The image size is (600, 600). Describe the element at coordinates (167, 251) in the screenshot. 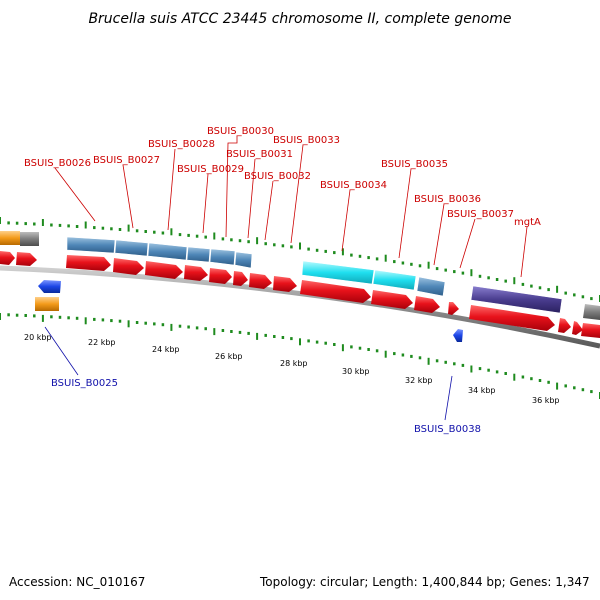

I see `gene-block-bsuis-b0028` at that location.